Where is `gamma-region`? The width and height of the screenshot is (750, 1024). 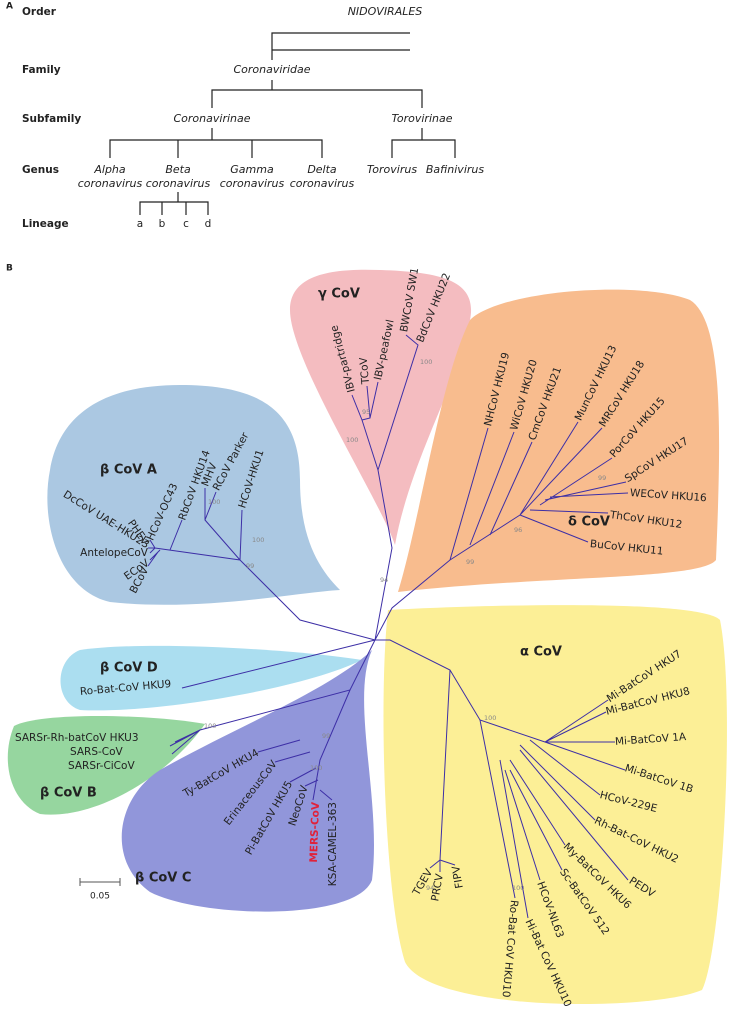 gamma-region is located at coordinates (381, 407).